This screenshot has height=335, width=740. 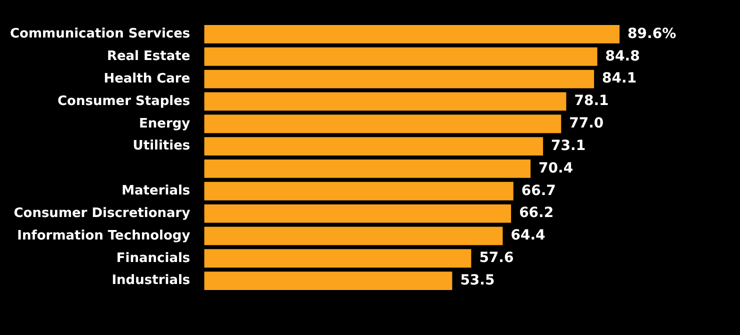 I want to click on data-label: 73.1, so click(x=568, y=146).